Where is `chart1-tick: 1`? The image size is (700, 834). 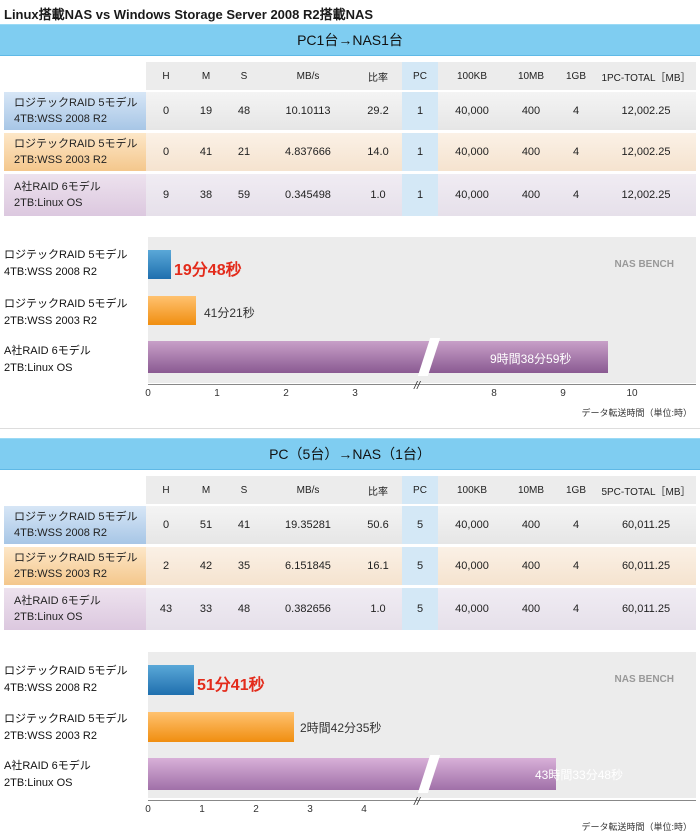
chart1-tick: 1 is located at coordinates (217, 393).